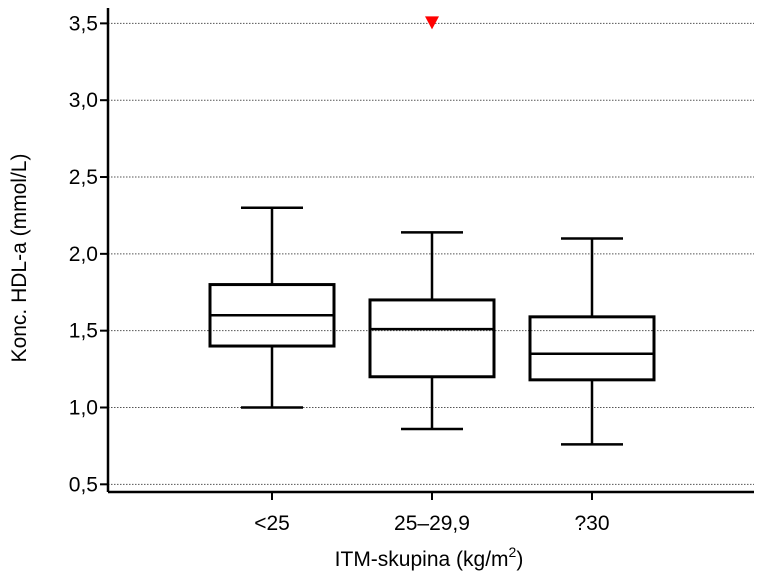  I want to click on x-axis-title-suffix: ), so click(519, 559).